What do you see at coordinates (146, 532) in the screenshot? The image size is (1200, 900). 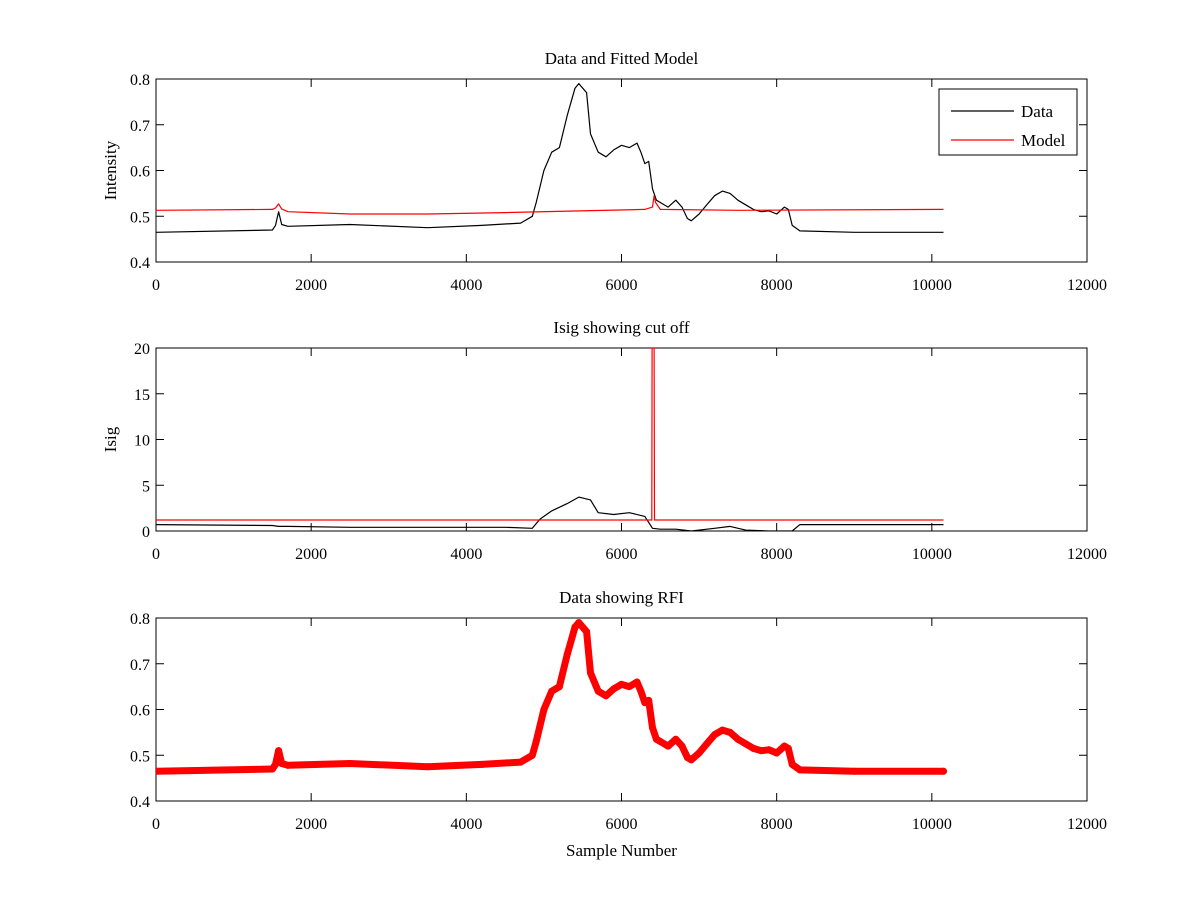 I see `y-tick-label: 0` at bounding box center [146, 532].